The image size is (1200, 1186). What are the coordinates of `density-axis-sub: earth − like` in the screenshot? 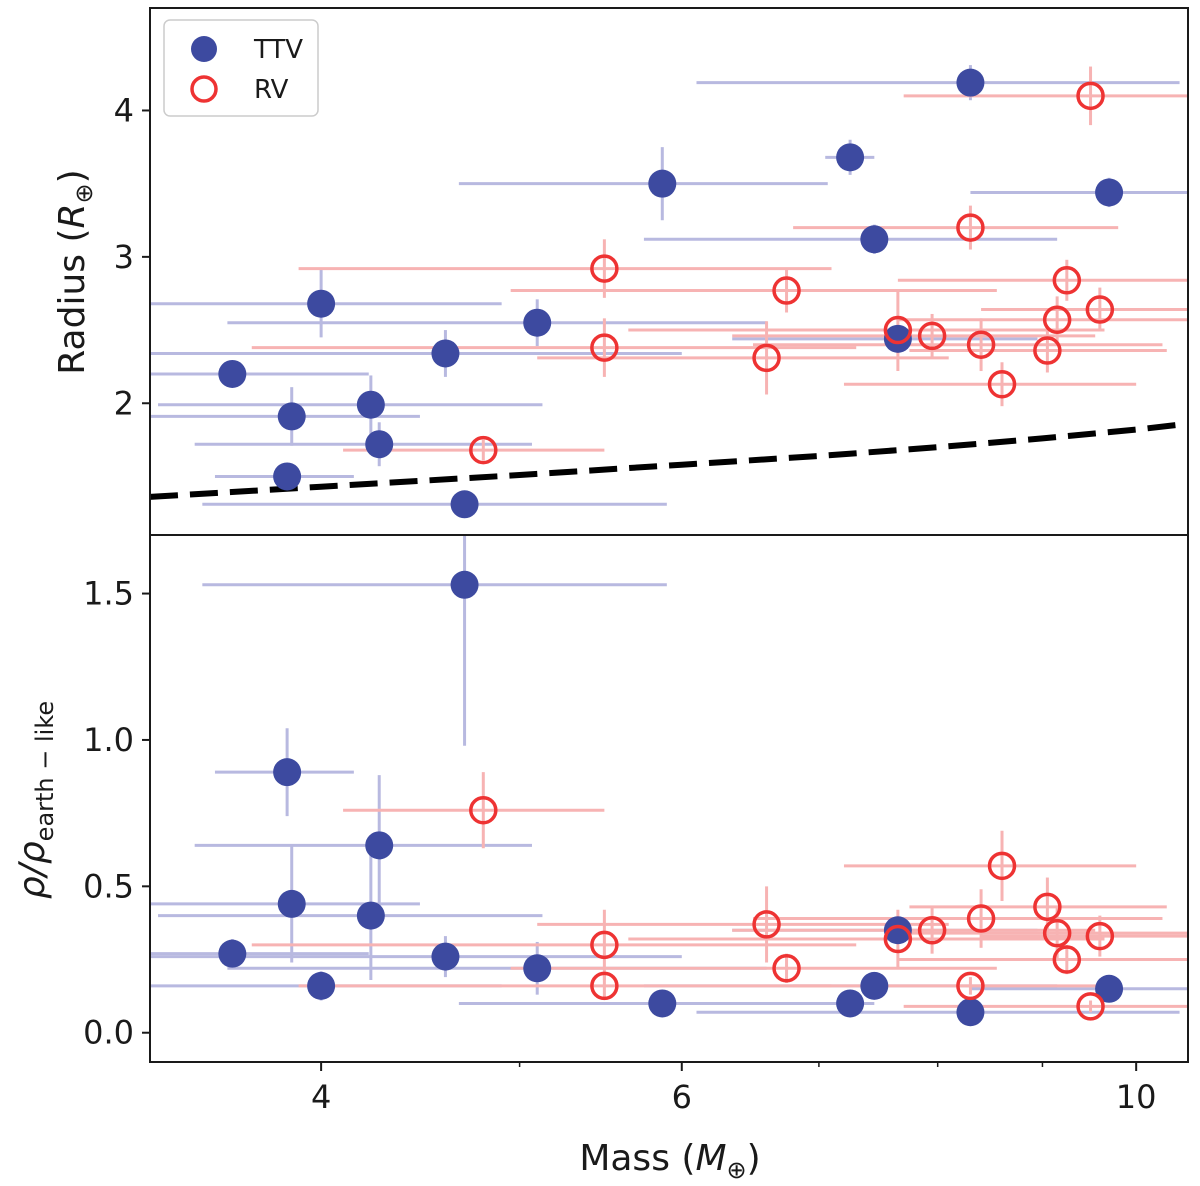 It's located at (45, 771).